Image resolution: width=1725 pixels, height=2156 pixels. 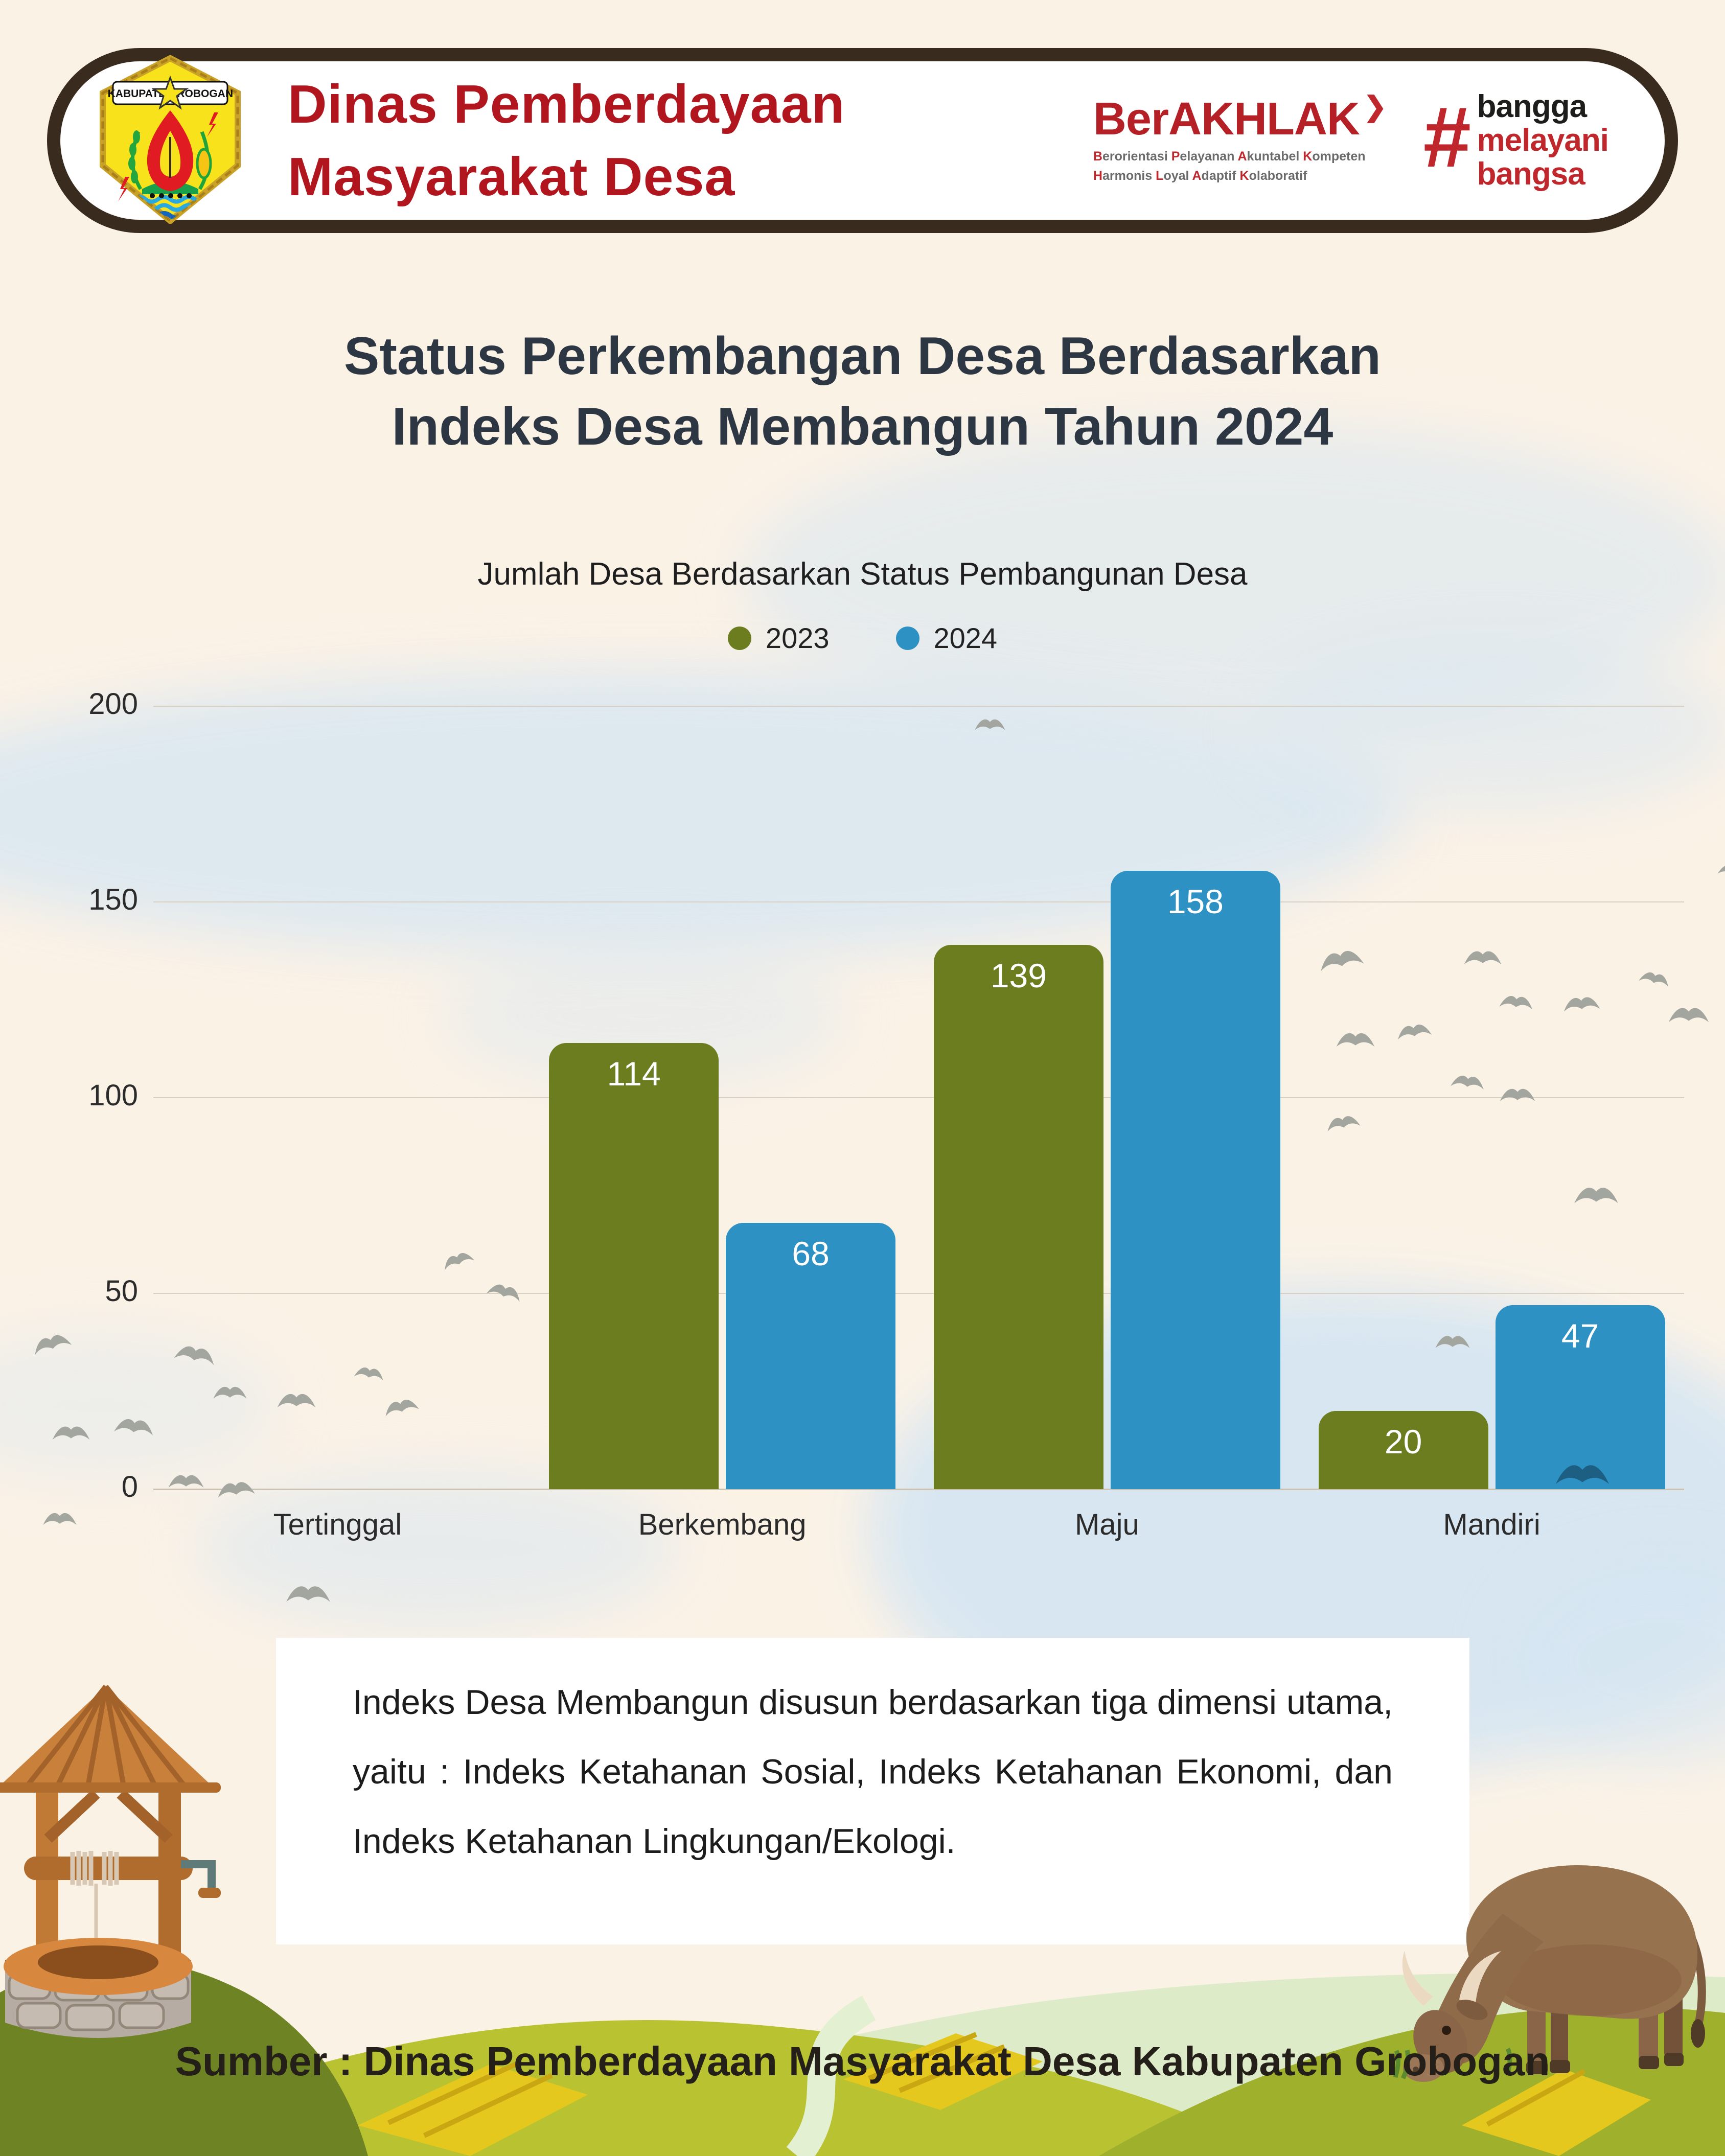 What do you see at coordinates (862, 638) in the screenshot?
I see `chart-legend: 2023 2024` at bounding box center [862, 638].